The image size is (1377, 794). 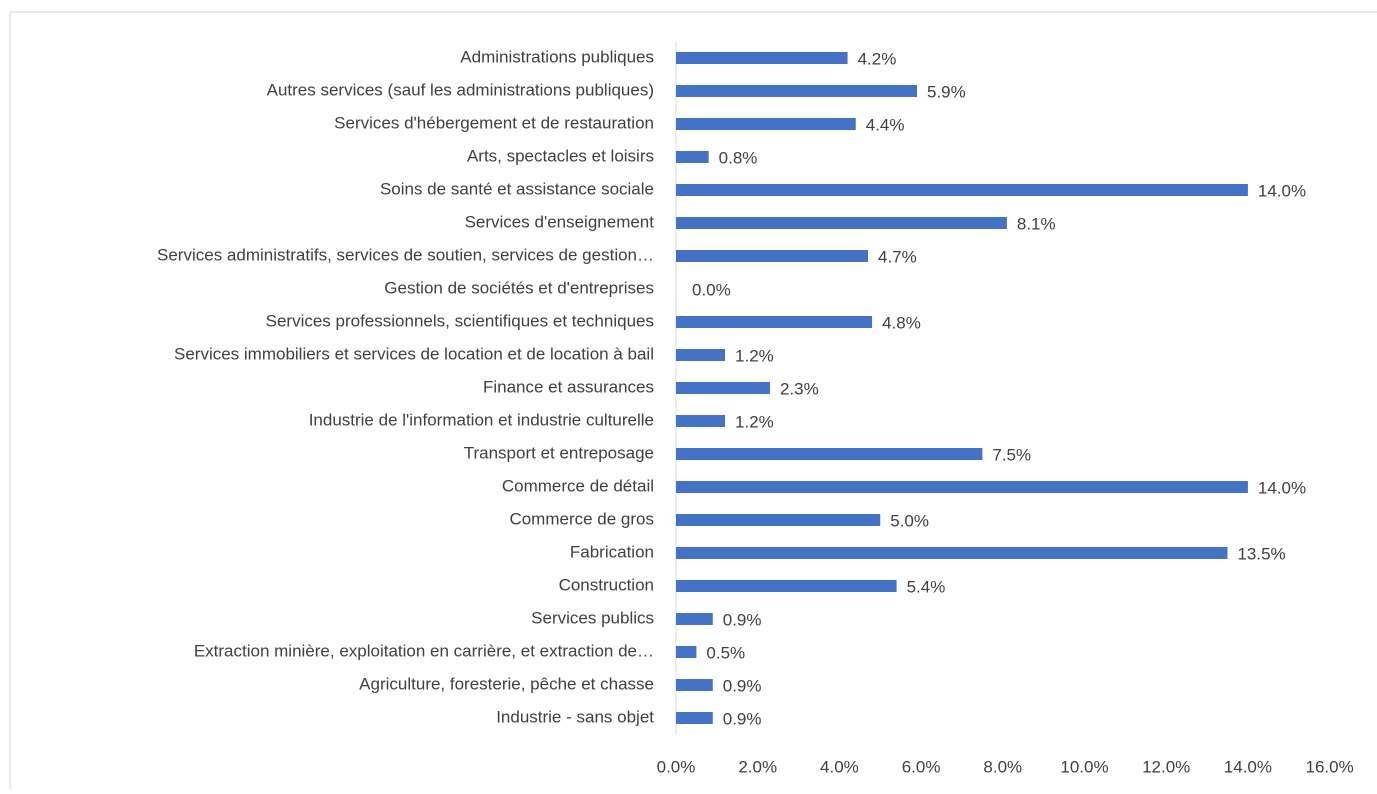 I want to click on value-label: 4.2%, so click(x=877, y=58).